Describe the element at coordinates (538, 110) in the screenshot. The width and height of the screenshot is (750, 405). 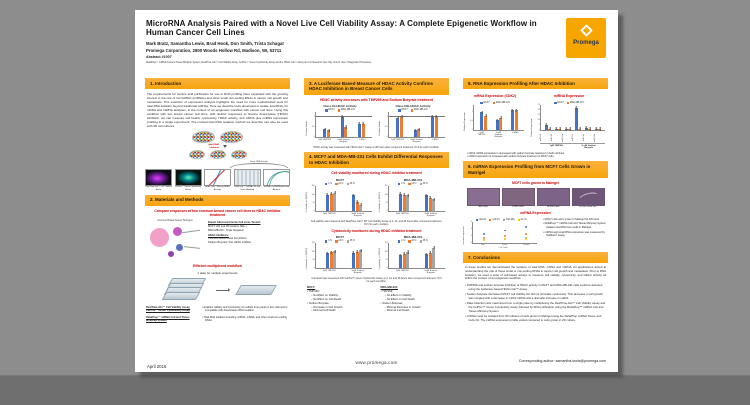
I see `y-tick-label: 20` at that location.